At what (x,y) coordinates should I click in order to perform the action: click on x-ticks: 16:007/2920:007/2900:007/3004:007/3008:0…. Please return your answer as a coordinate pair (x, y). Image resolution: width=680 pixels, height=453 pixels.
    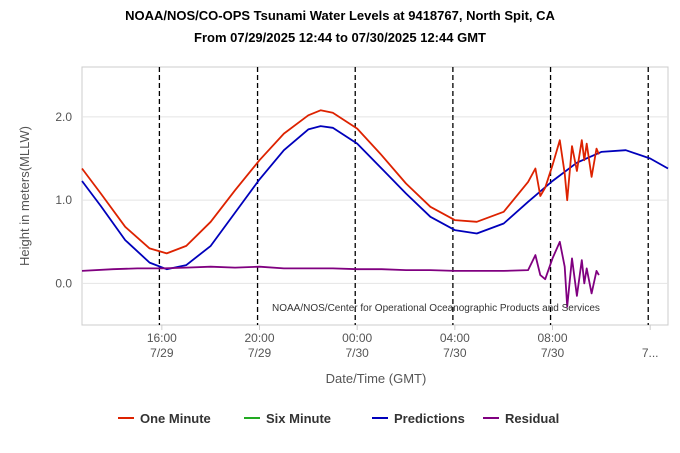
    Looking at the image, I should click on (403, 342).